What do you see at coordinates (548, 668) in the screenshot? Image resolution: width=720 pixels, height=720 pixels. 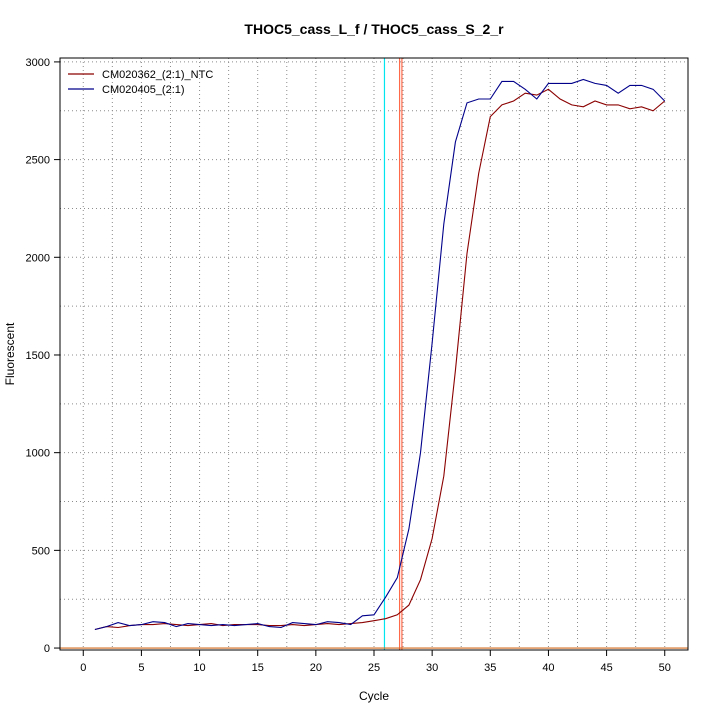 I see `x-tick-label: 40` at bounding box center [548, 668].